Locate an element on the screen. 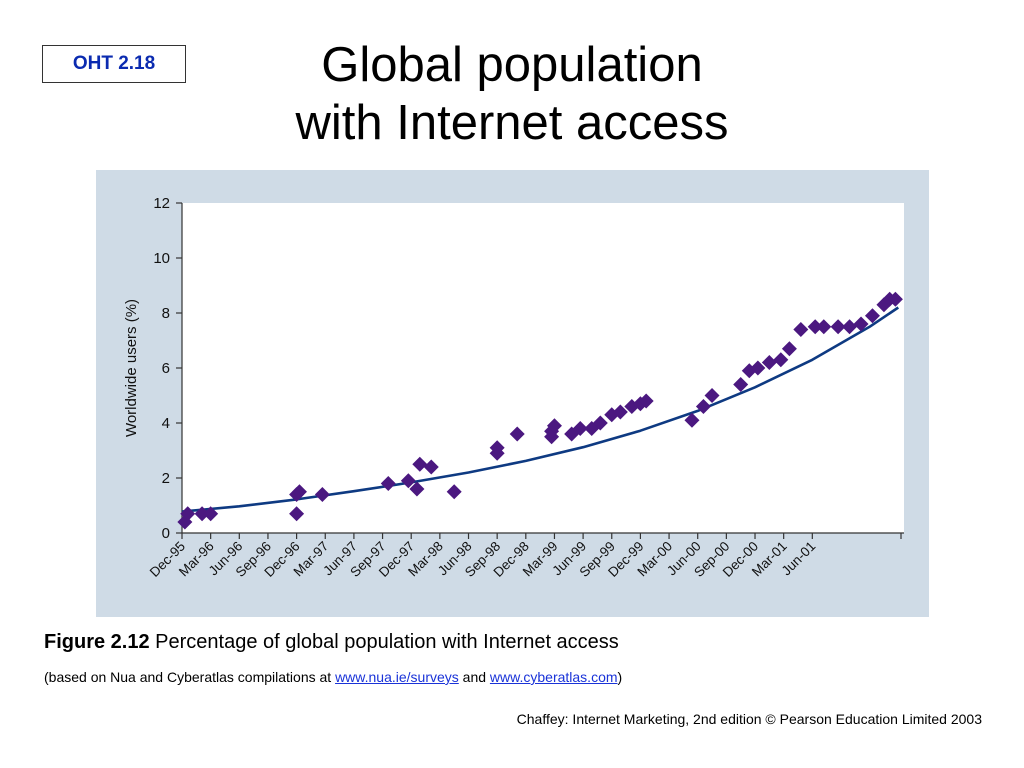 This screenshot has width=1024, height=768. page-title: Global population with Internet access is located at coordinates (512, 94).